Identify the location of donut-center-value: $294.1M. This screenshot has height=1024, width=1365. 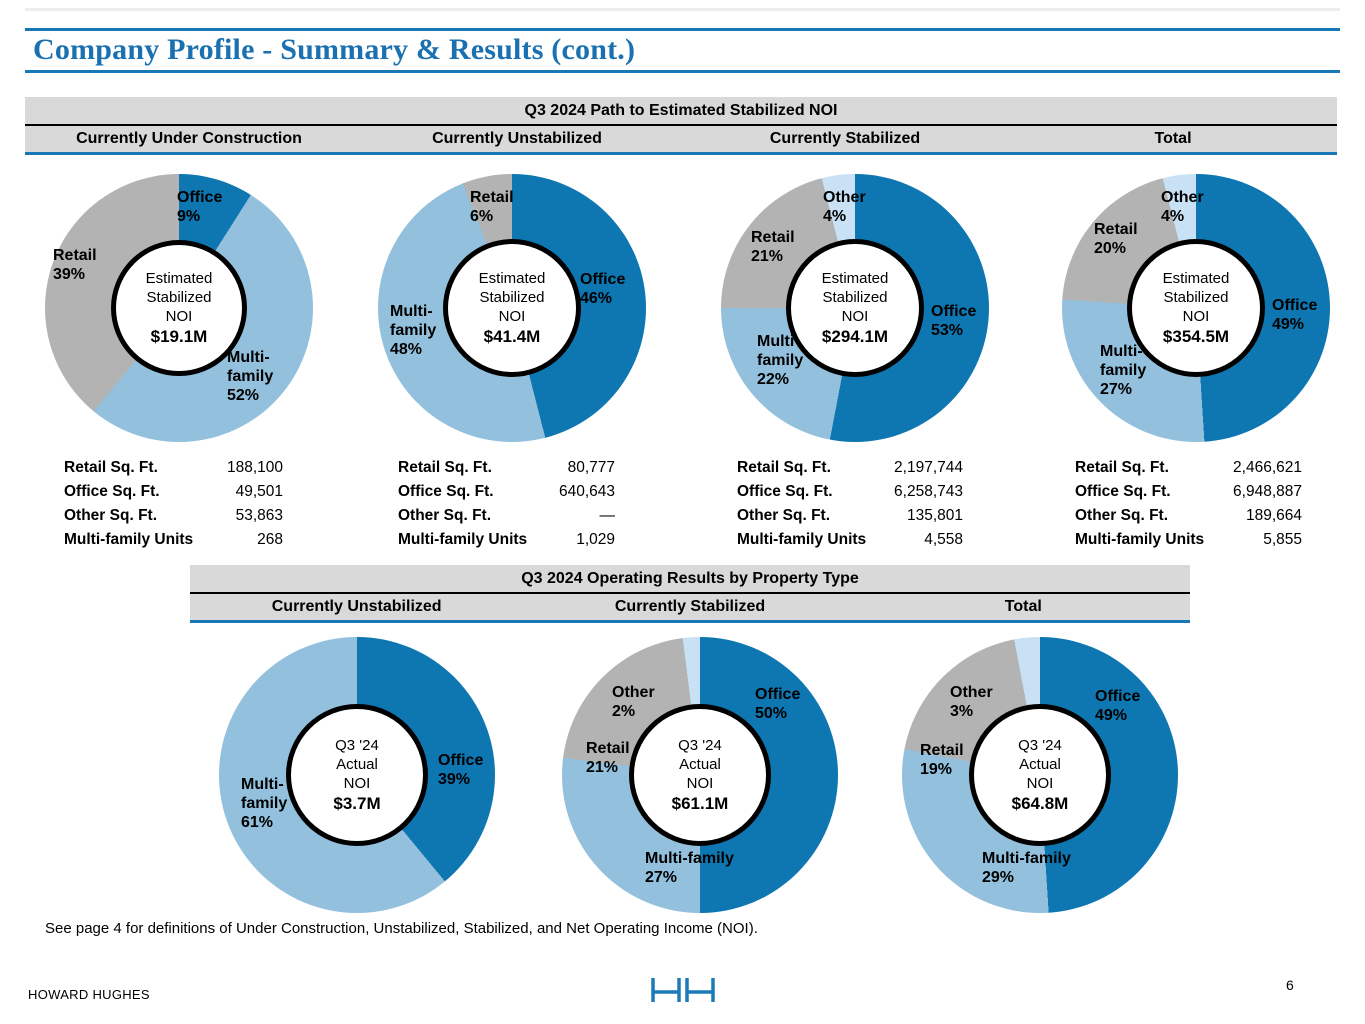
(855, 336).